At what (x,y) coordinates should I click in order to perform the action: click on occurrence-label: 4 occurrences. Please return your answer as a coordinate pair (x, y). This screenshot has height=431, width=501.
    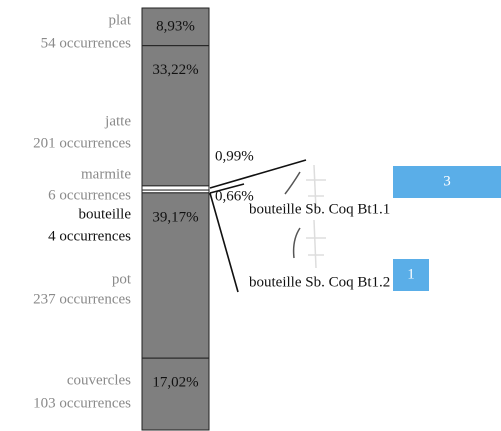
    Looking at the image, I should click on (89, 236).